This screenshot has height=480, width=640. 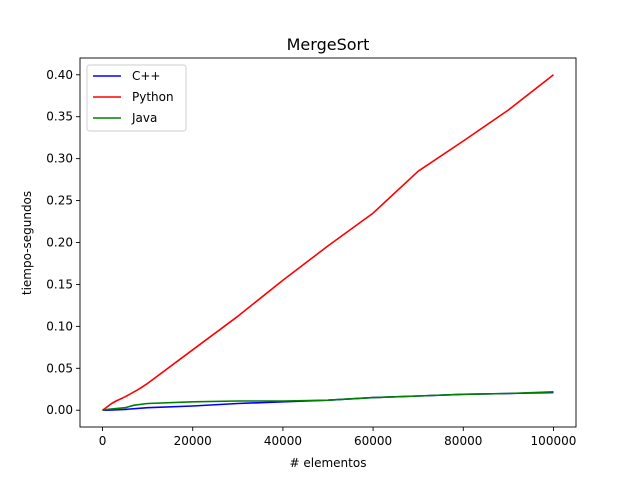 What do you see at coordinates (463, 441) in the screenshot?
I see `x-tick-label: 80000` at bounding box center [463, 441].